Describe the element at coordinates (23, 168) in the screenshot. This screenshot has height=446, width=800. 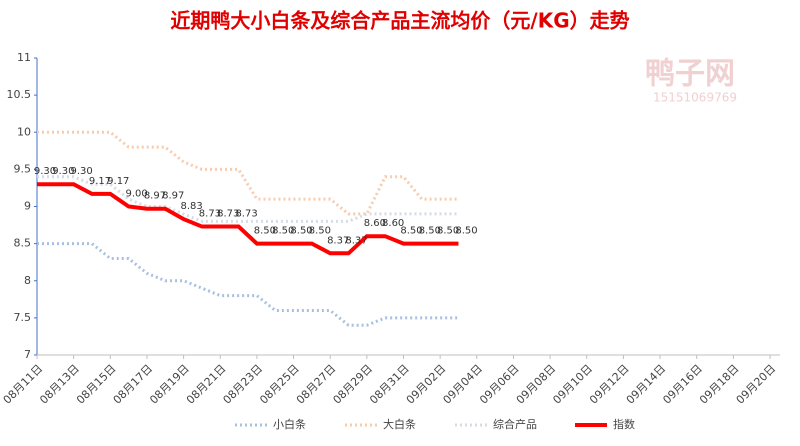
I see `y-tick-label: 9.5` at that location.